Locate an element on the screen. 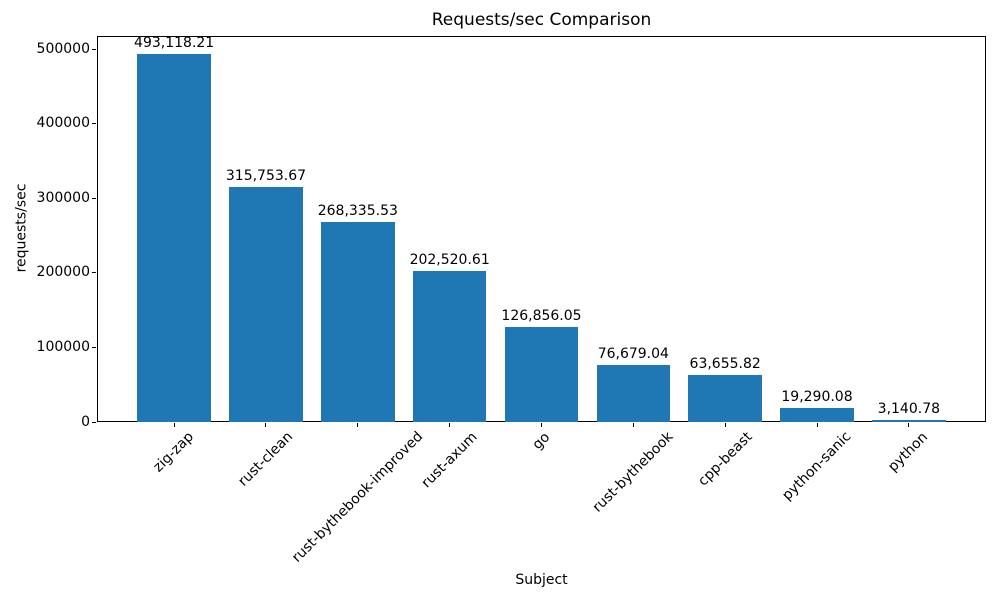  y-tick-label: 200000 is located at coordinates (63, 272).